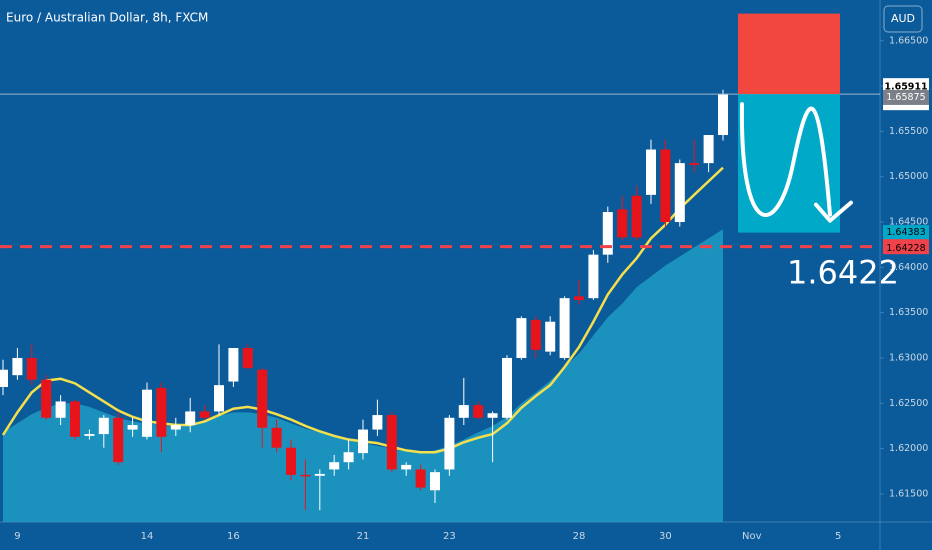  Describe the element at coordinates (908, 40) in the screenshot. I see `y-tick-label: 1.66500` at that location.